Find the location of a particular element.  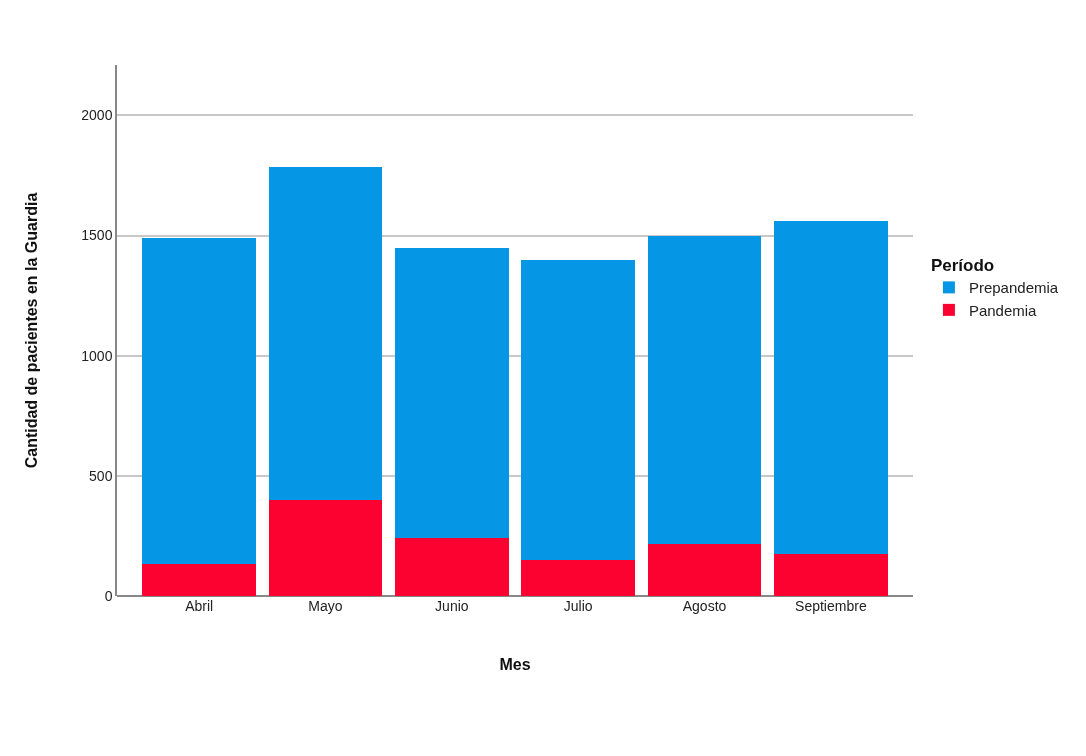

y-tick-label: 2000 is located at coordinates (97, 115).